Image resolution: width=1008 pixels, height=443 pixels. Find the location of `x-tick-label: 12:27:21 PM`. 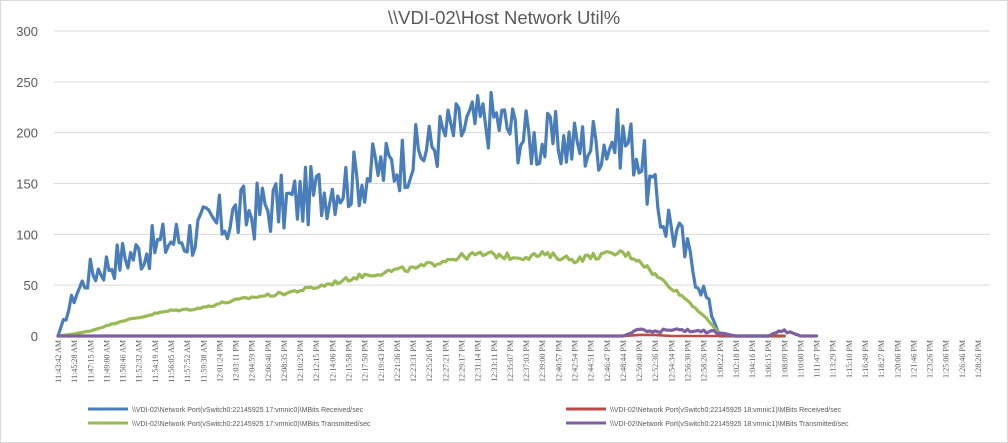

x-tick-label: 12:27:21 PM is located at coordinates (445, 361).